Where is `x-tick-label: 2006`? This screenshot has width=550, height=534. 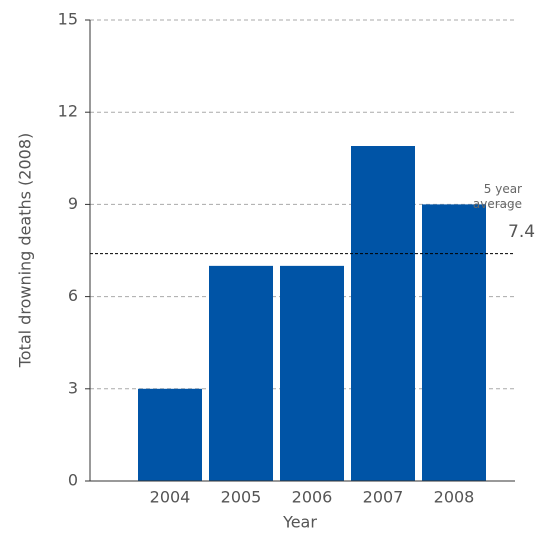 x-tick-label: 2006 is located at coordinates (312, 497).